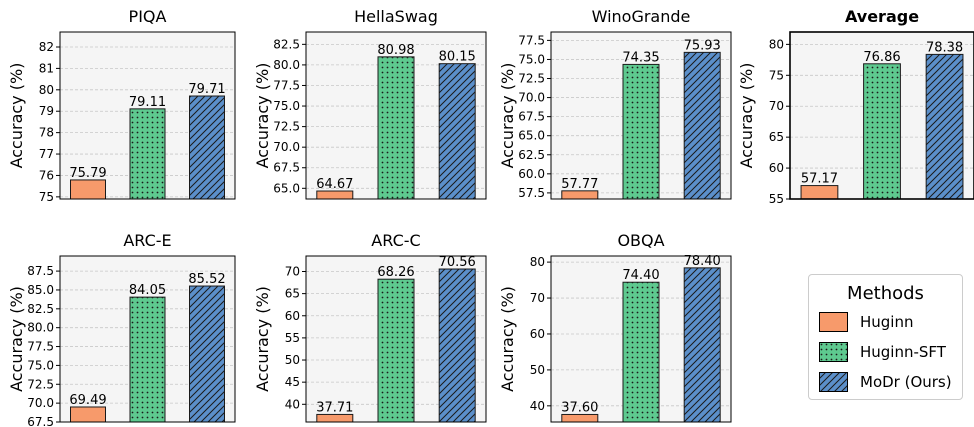 This screenshot has height=427, width=974. What do you see at coordinates (531, 193) in the screenshot?
I see `y-tick-label: 57.5` at bounding box center [531, 193].